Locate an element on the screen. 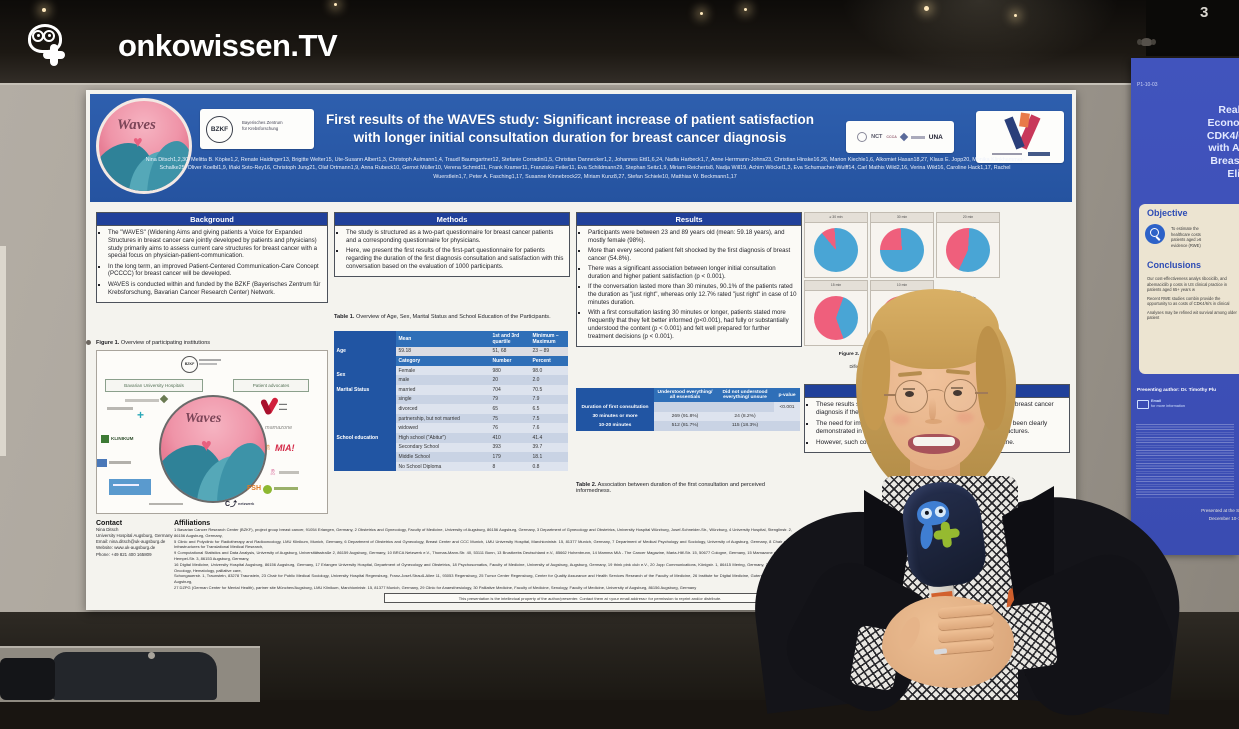 This screenshot has width=1239, height=729. contact-heading: Contact is located at coordinates (109, 523).